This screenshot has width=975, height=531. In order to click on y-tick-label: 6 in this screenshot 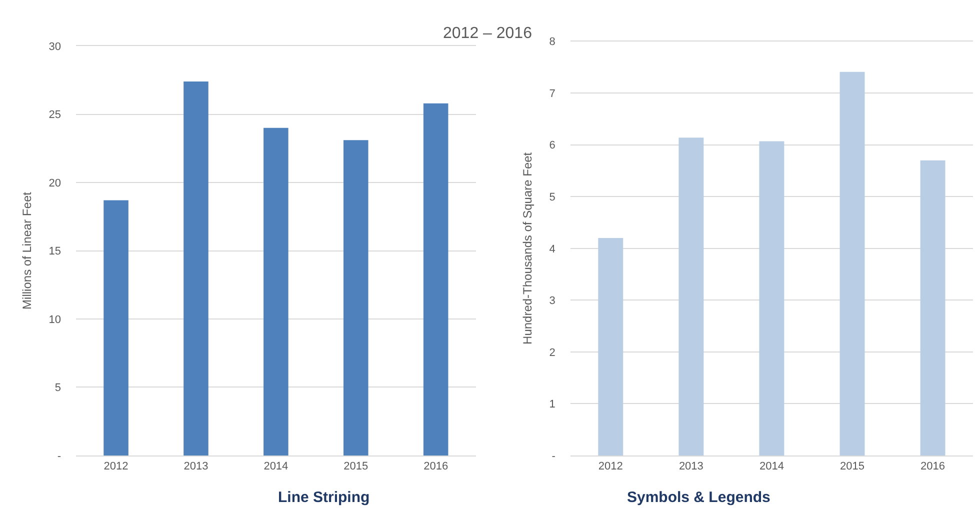, I will do `click(552, 146)`.